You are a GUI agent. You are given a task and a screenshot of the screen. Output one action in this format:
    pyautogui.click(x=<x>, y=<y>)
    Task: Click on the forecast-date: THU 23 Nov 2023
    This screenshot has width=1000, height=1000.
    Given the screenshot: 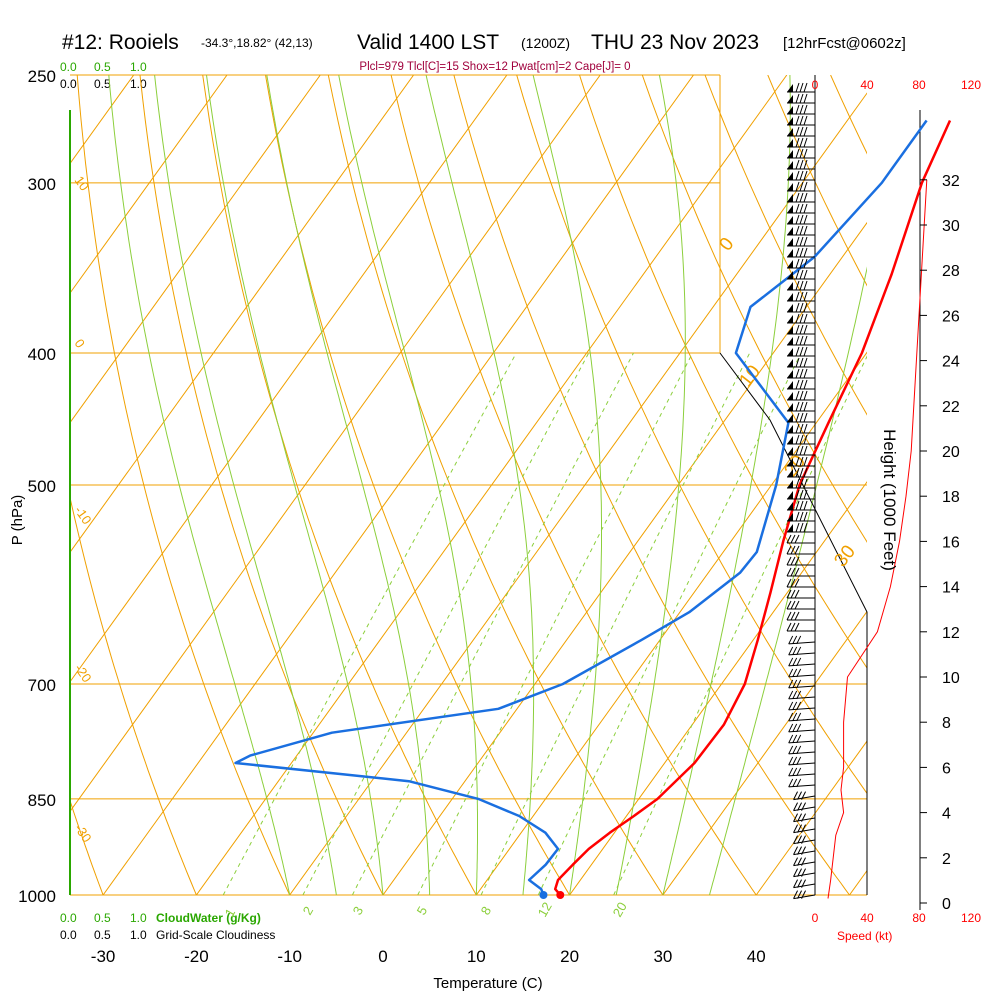 What is the action you would take?
    pyautogui.click(x=675, y=42)
    